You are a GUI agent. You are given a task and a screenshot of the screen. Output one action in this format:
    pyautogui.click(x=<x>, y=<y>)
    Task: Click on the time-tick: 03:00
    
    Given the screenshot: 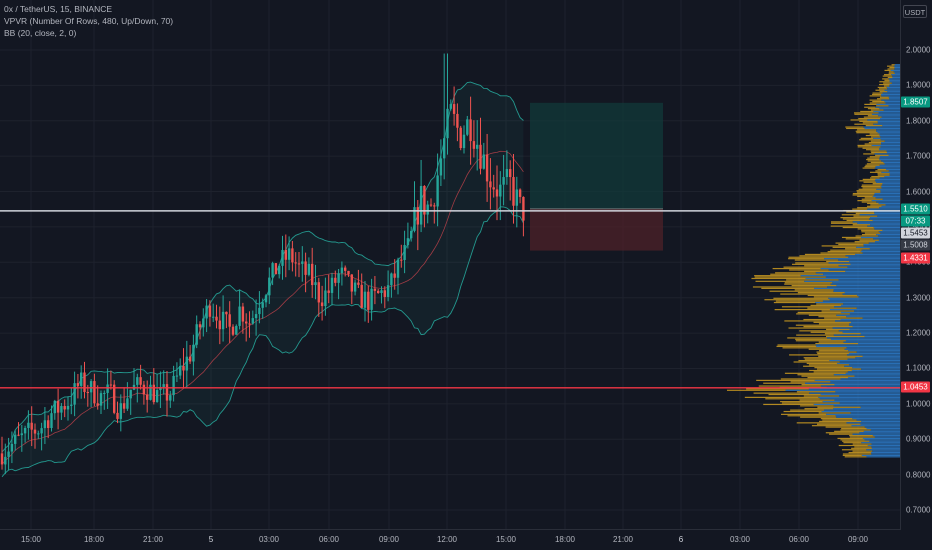 What is the action you would take?
    pyautogui.click(x=269, y=539)
    